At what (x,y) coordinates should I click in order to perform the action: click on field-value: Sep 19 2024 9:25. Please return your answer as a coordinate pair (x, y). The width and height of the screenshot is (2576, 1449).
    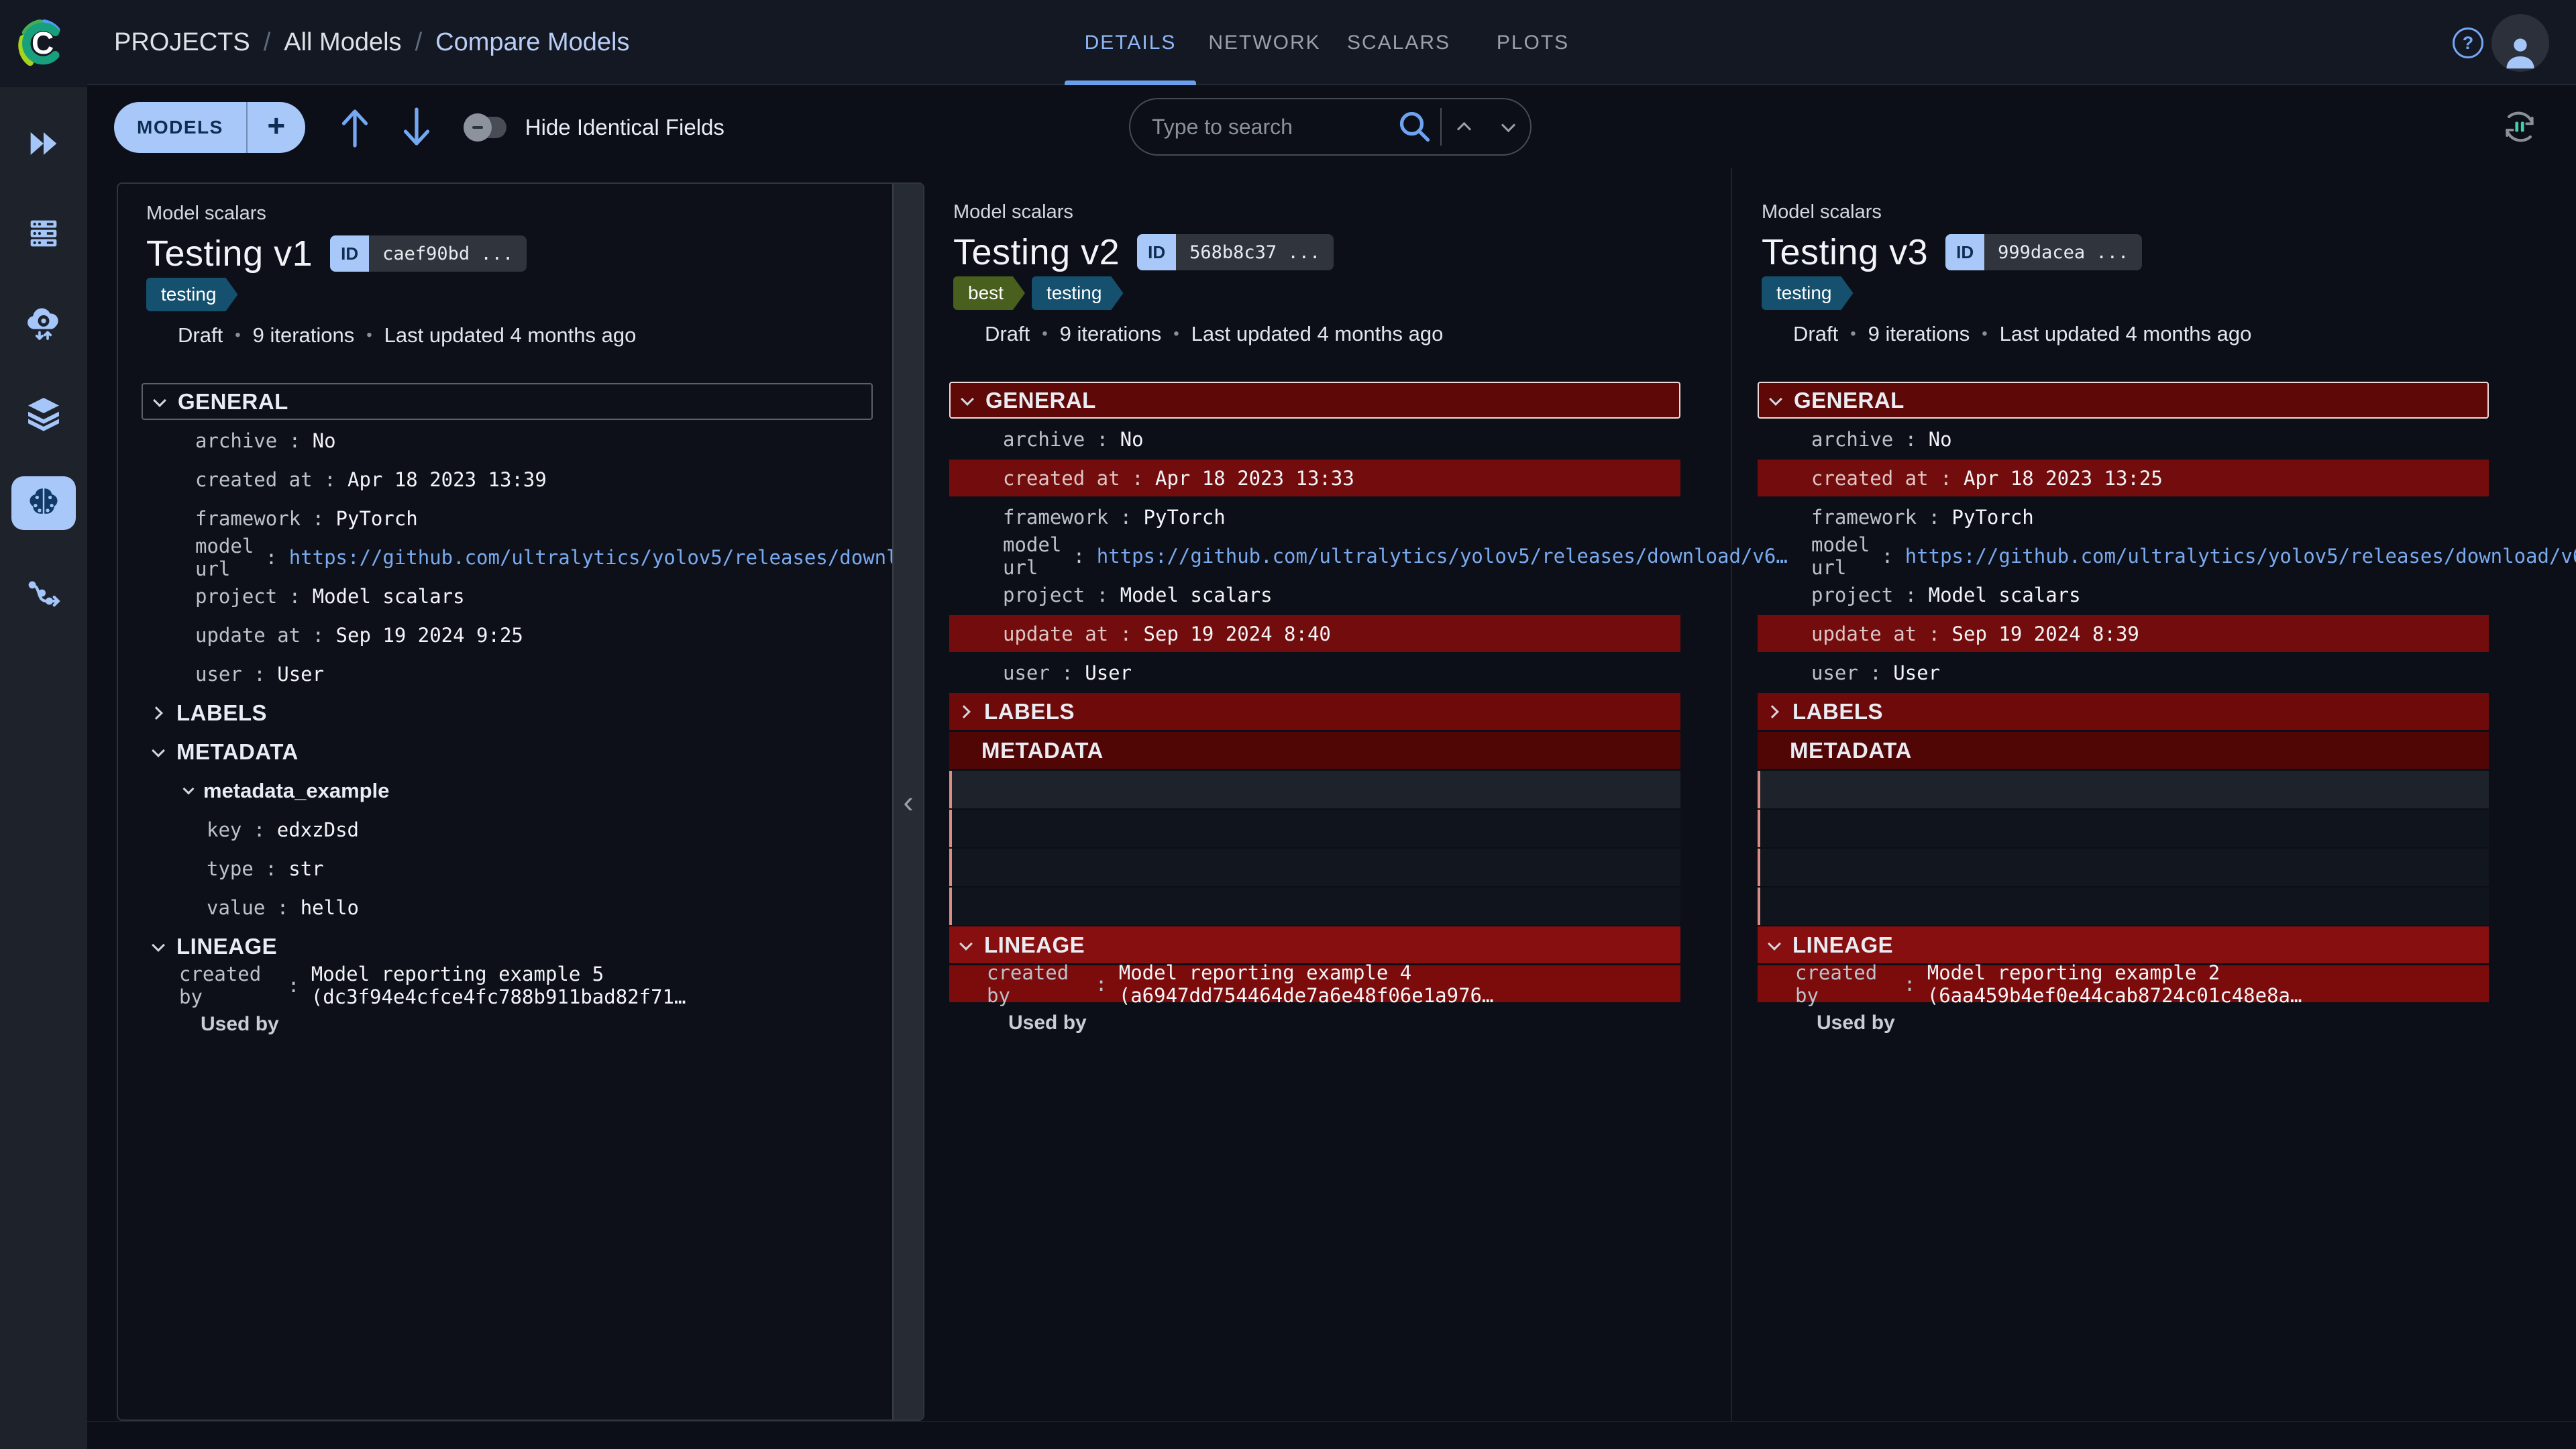
    Looking at the image, I should click on (429, 635).